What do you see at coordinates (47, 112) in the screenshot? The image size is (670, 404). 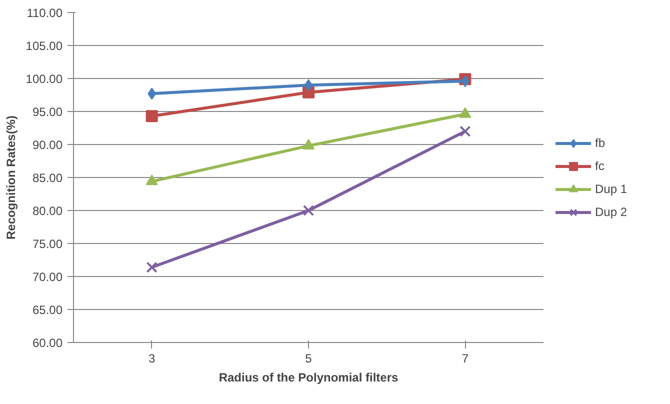 I see `y-tick-label: 95.00` at bounding box center [47, 112].